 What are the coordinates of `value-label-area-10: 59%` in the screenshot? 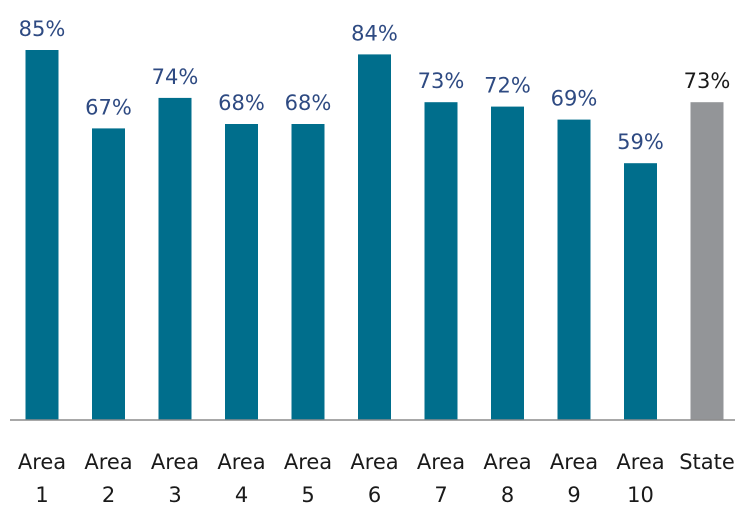 It's located at (640, 142).